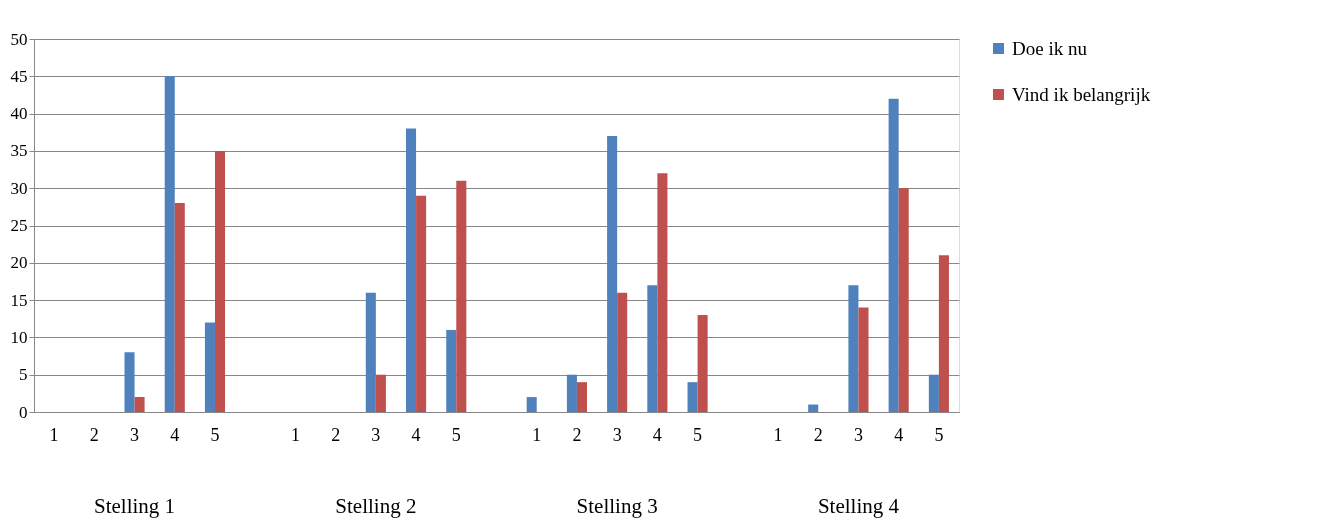  I want to click on y-tick-label: 5, so click(23, 375).